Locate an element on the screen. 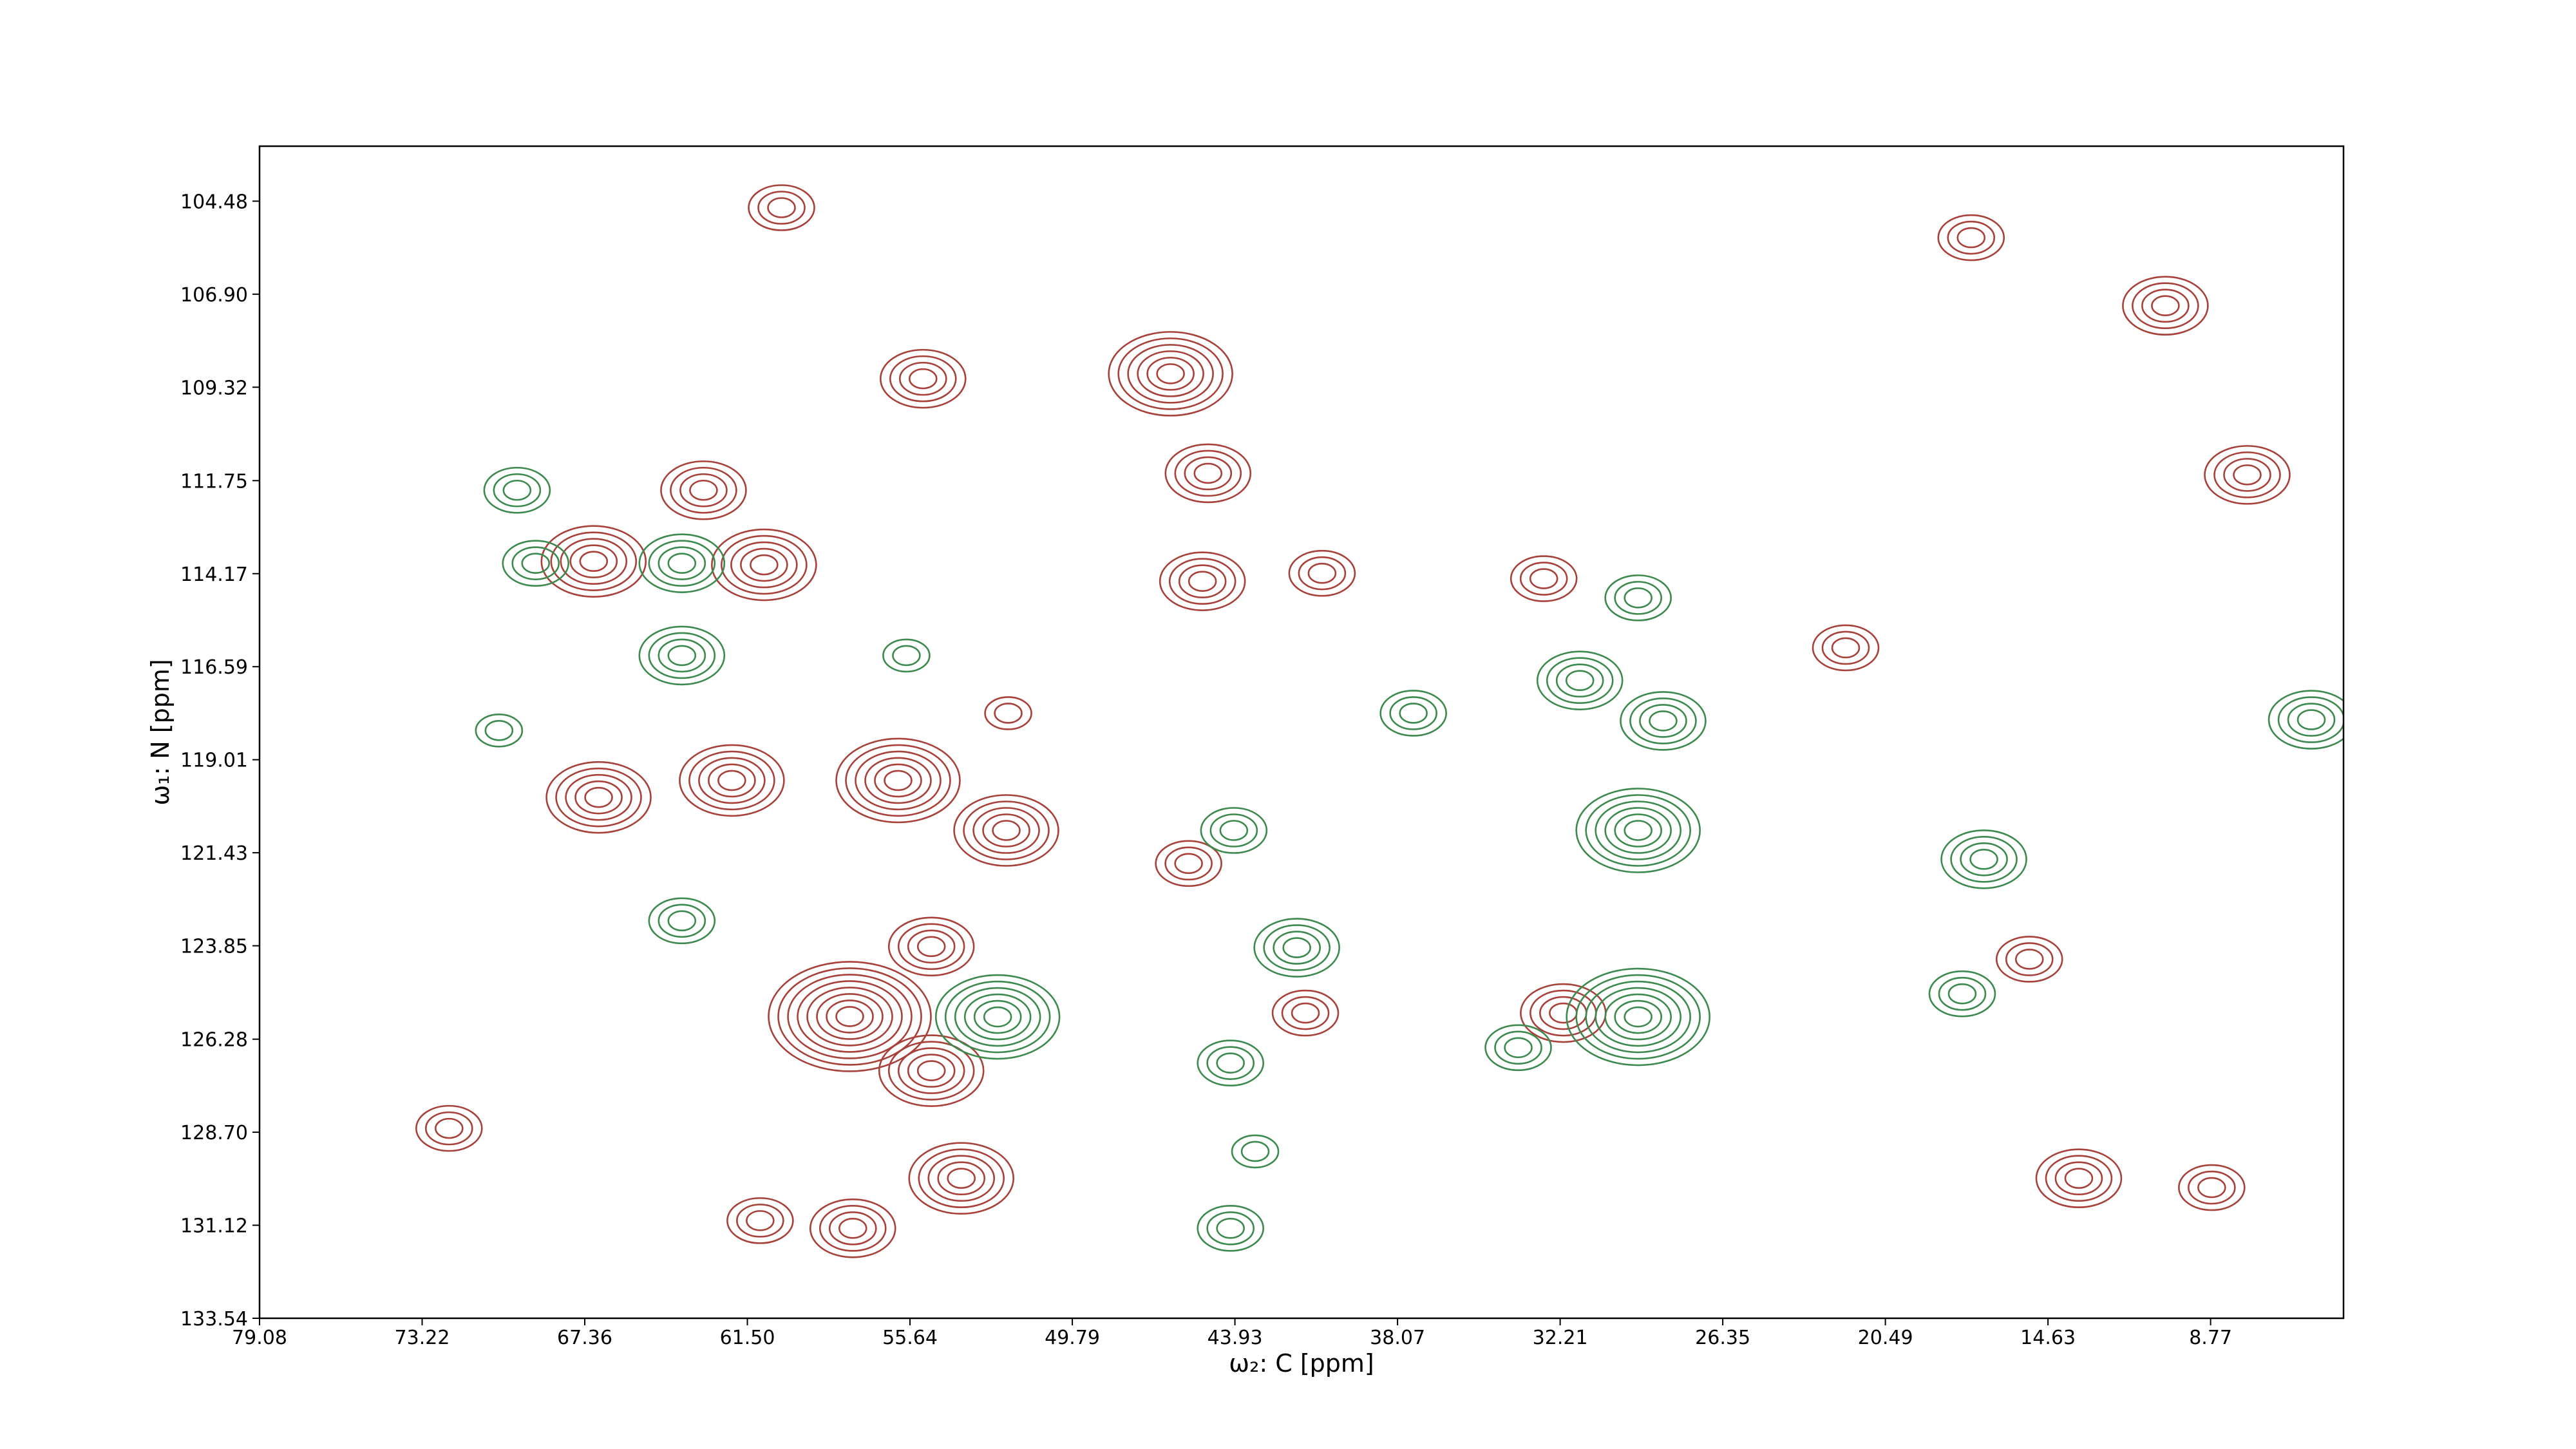 The image size is (2576, 1449). y-tick-label: 128.70 is located at coordinates (214, 1133).